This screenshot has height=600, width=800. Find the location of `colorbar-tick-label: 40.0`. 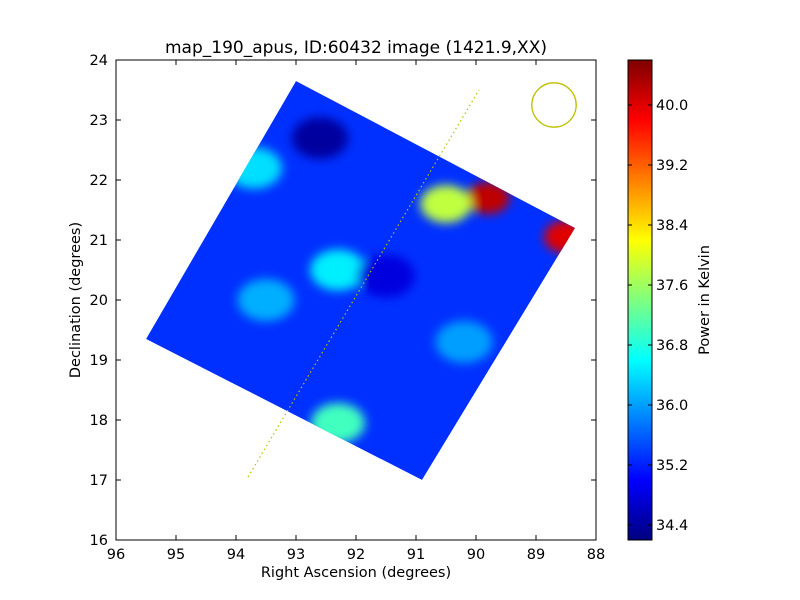

colorbar-tick-label: 40.0 is located at coordinates (672, 106).